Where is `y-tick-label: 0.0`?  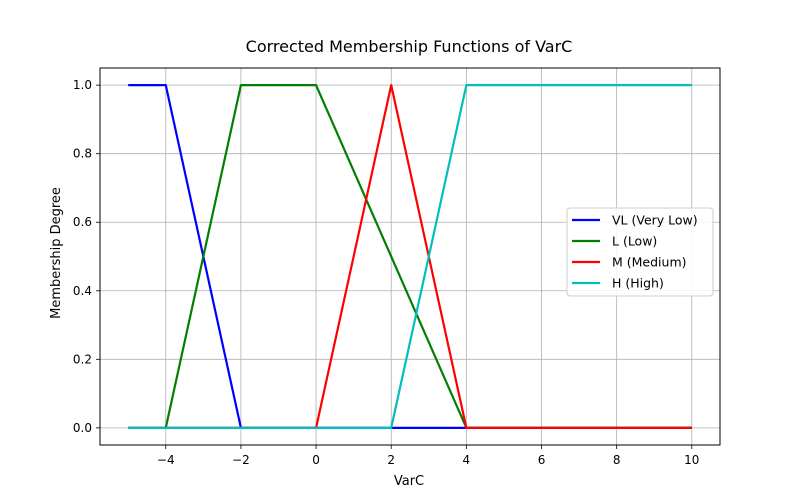 y-tick-label: 0.0 is located at coordinates (82, 428).